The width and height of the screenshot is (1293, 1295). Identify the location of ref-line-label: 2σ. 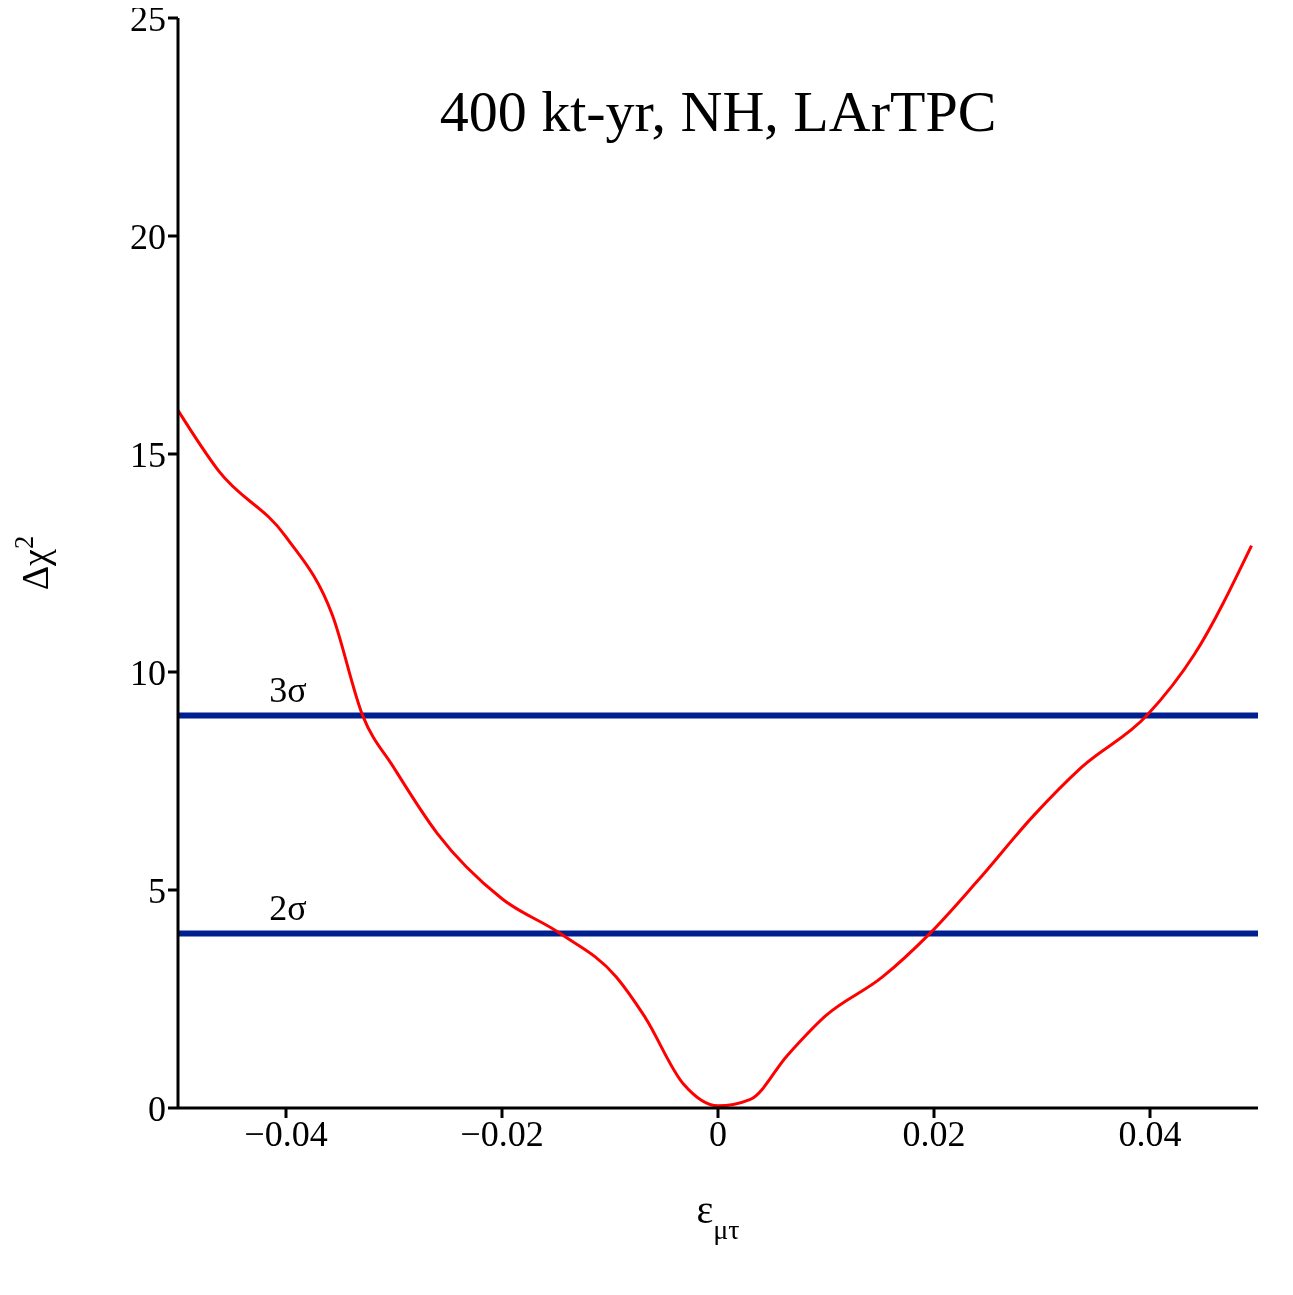
(288, 907).